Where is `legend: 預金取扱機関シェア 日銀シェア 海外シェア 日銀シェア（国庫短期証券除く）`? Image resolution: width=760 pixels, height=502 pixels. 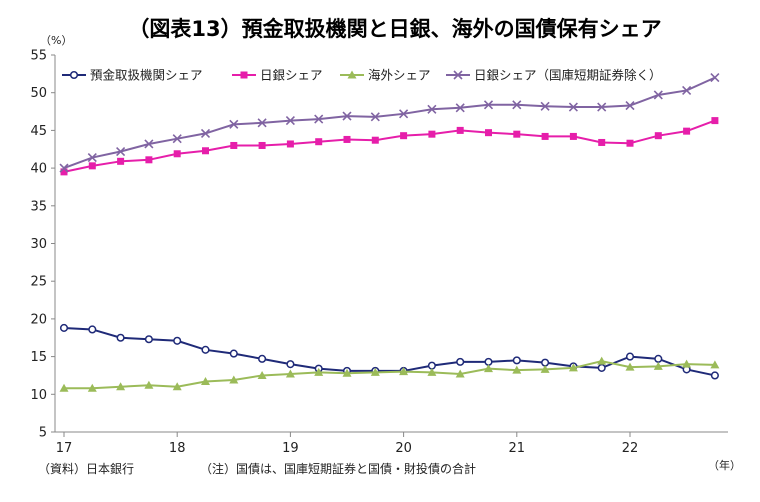
legend: 預金取扱機関シェア 日銀シェア 海外シェア 日銀シェア（国庫短期証券除く） is located at coordinates (362, 75).